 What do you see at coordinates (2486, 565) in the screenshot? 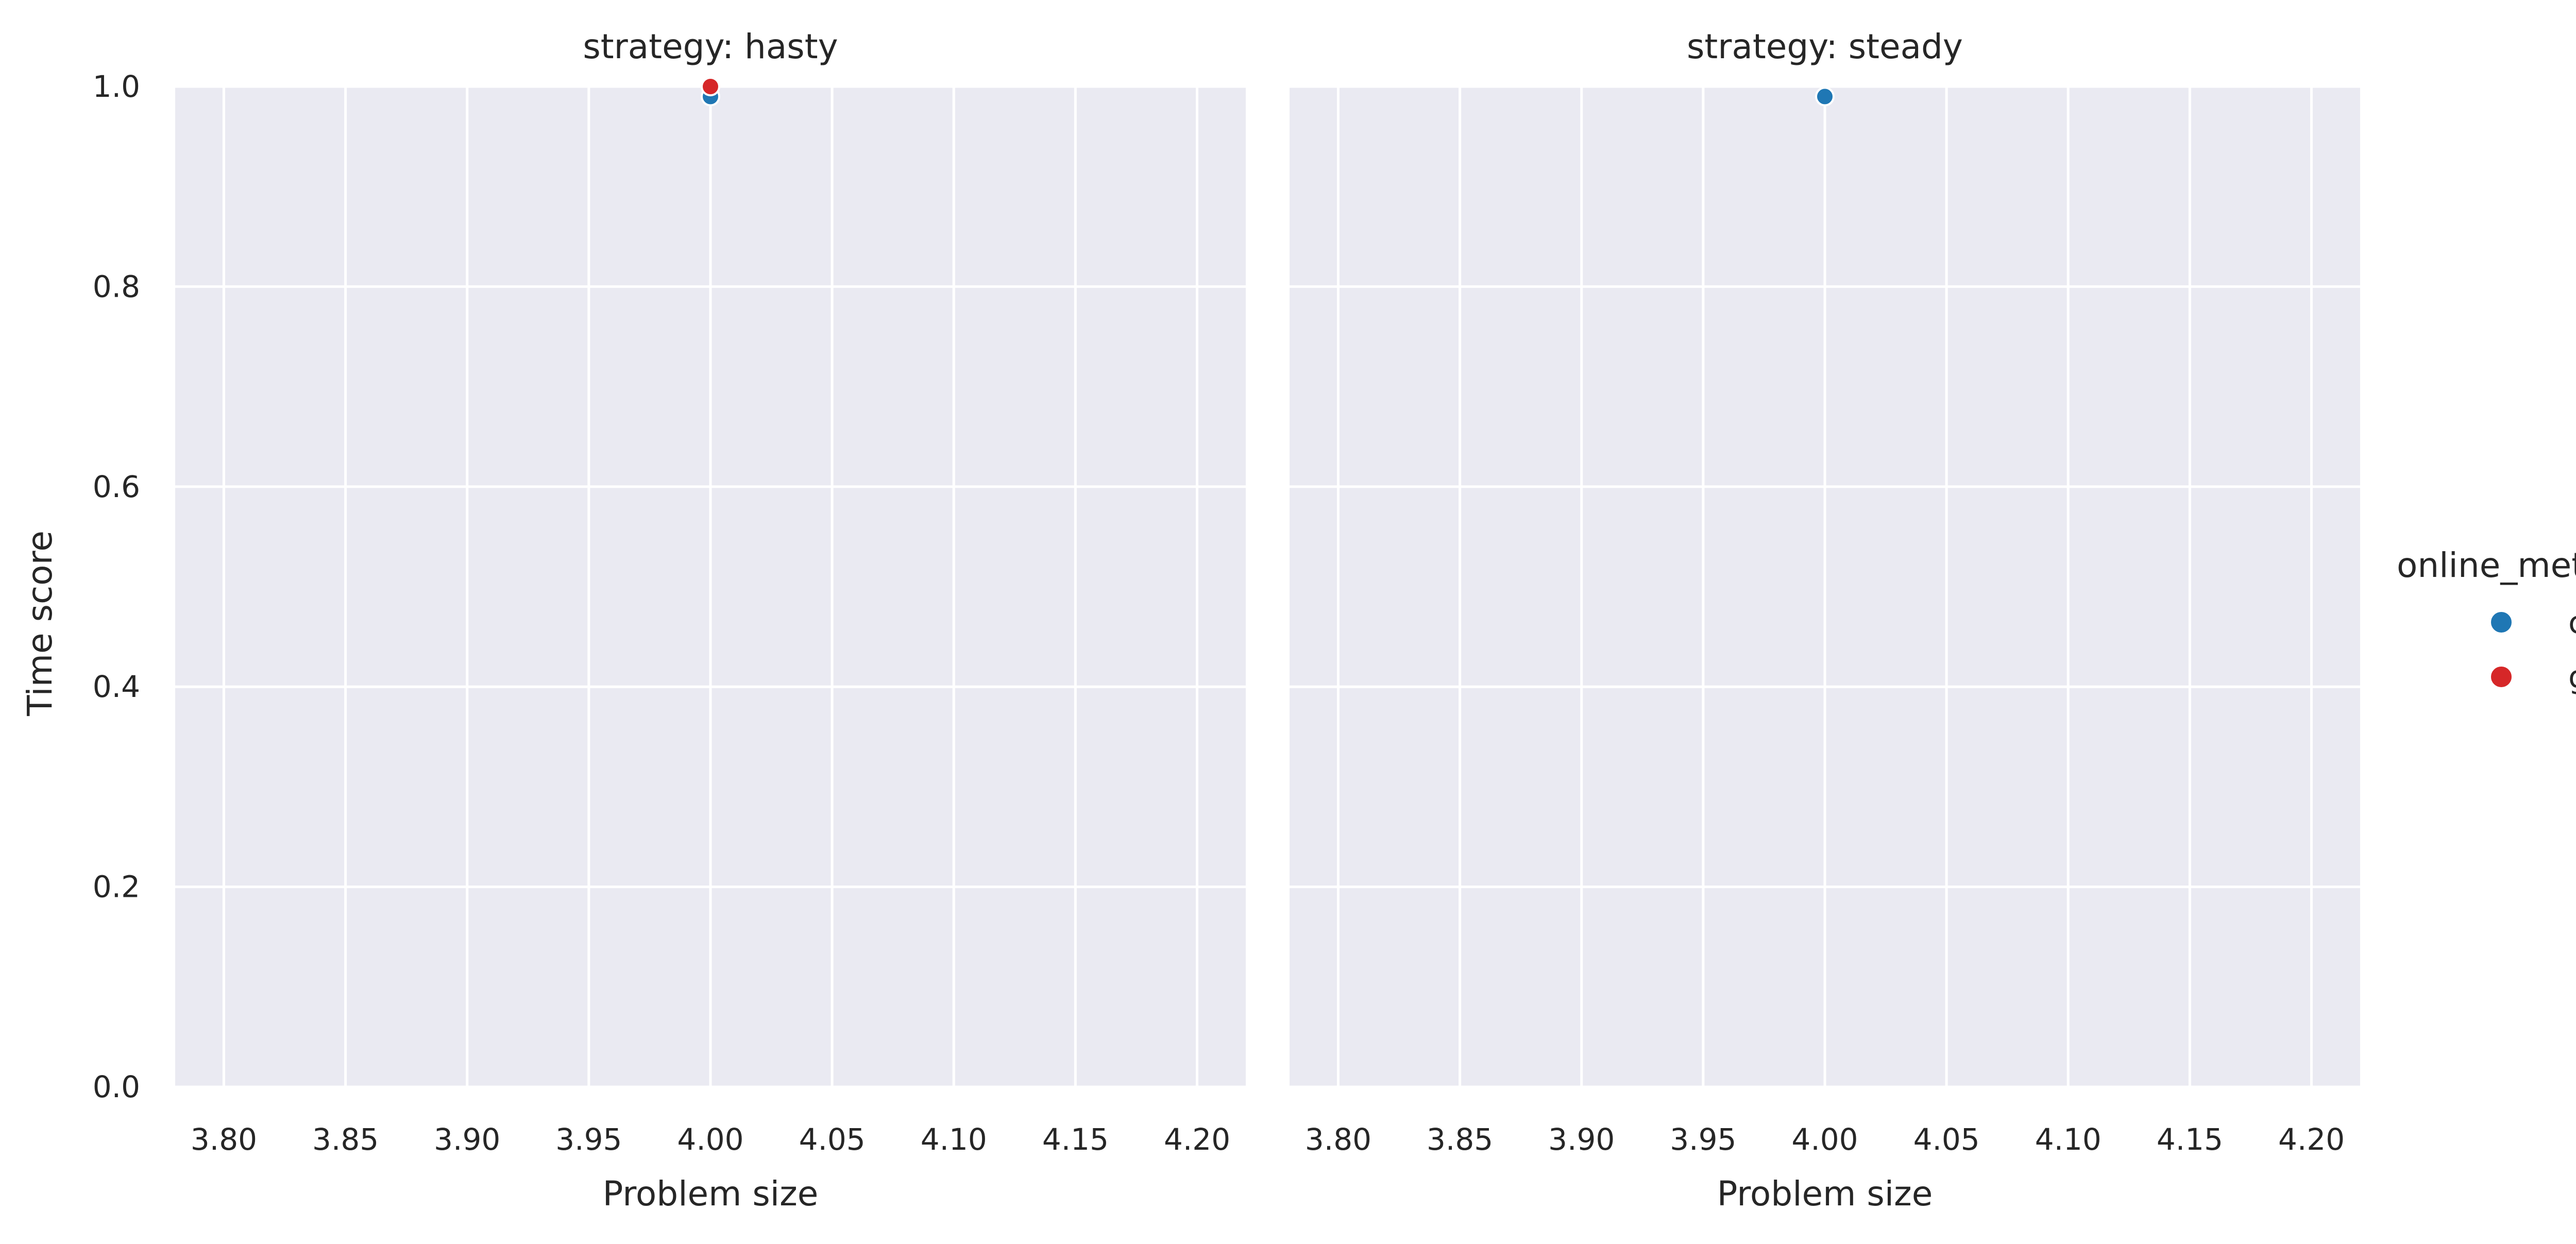
I see `legend-title: online_method` at bounding box center [2486, 565].